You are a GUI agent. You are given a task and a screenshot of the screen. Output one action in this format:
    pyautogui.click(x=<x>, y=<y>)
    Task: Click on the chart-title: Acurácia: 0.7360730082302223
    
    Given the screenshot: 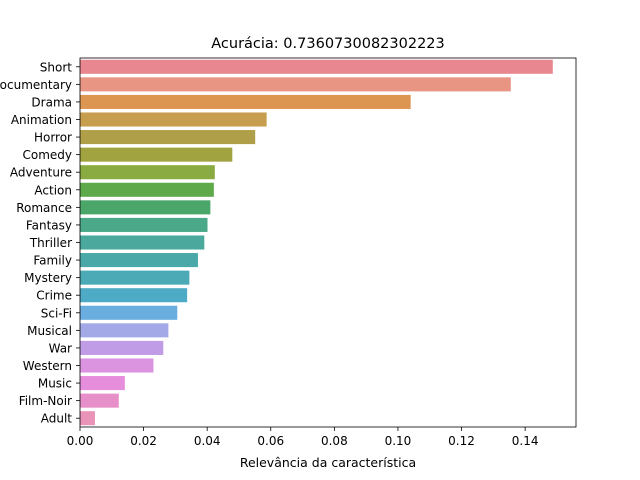 What is the action you would take?
    pyautogui.click(x=328, y=44)
    